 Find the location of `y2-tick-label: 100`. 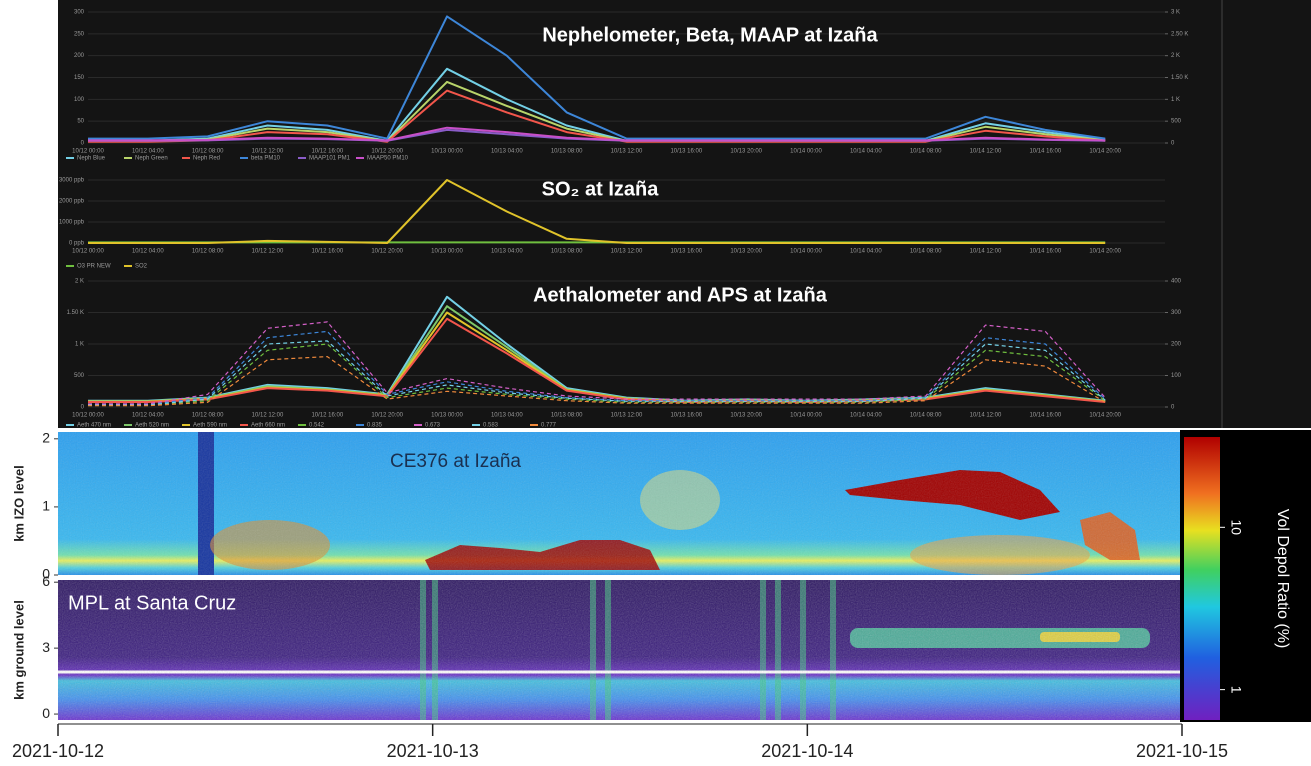

y2-tick-label: 100 is located at coordinates (1176, 376).